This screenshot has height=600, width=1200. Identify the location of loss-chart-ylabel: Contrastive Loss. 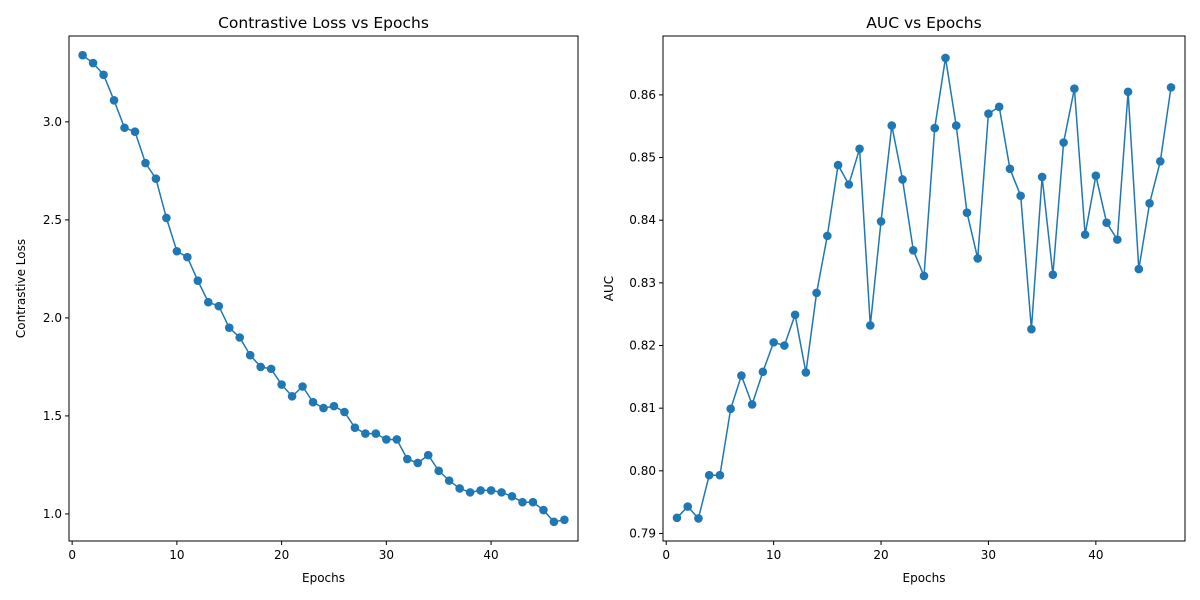
(21, 288).